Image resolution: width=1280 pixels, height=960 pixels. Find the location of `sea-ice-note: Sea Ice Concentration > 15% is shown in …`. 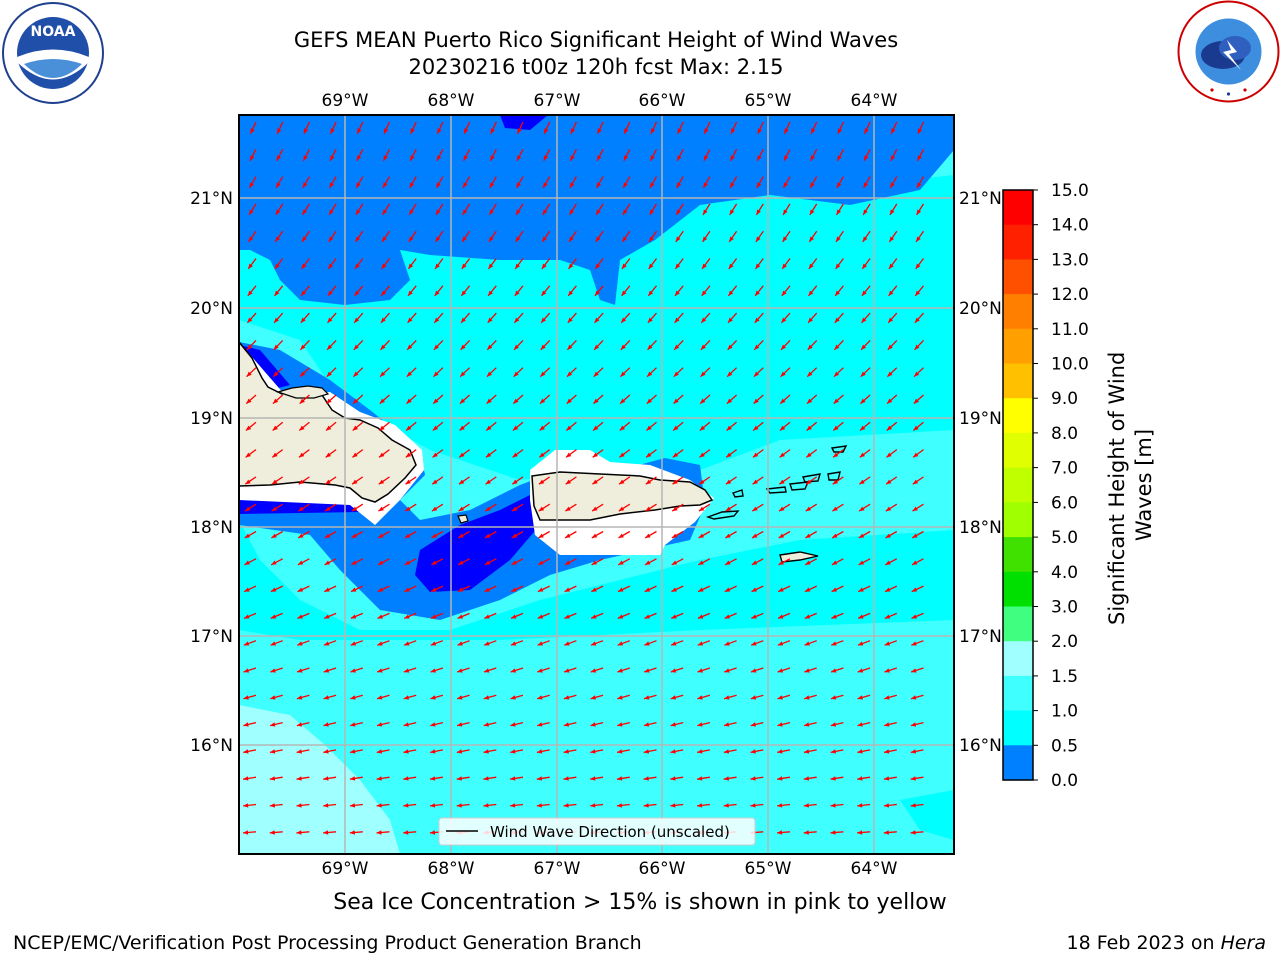

sea-ice-note: Sea Ice Concentration > 15% is shown in … is located at coordinates (640, 902).